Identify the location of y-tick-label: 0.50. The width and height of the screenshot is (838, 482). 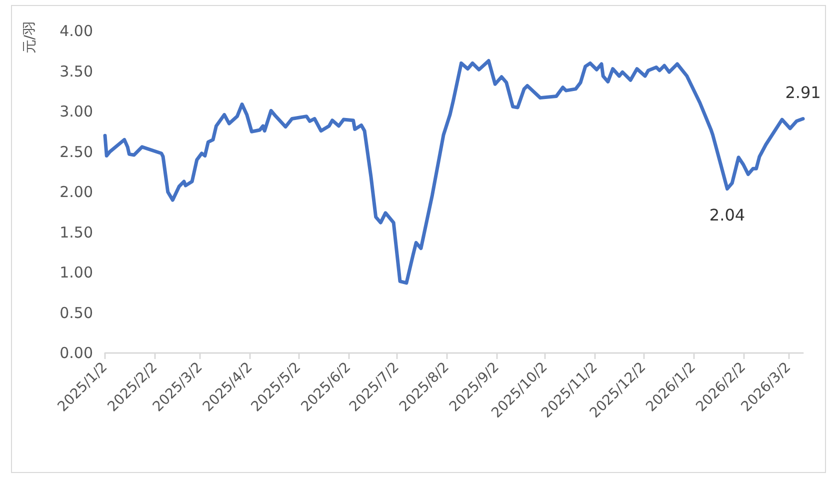
(76, 313).